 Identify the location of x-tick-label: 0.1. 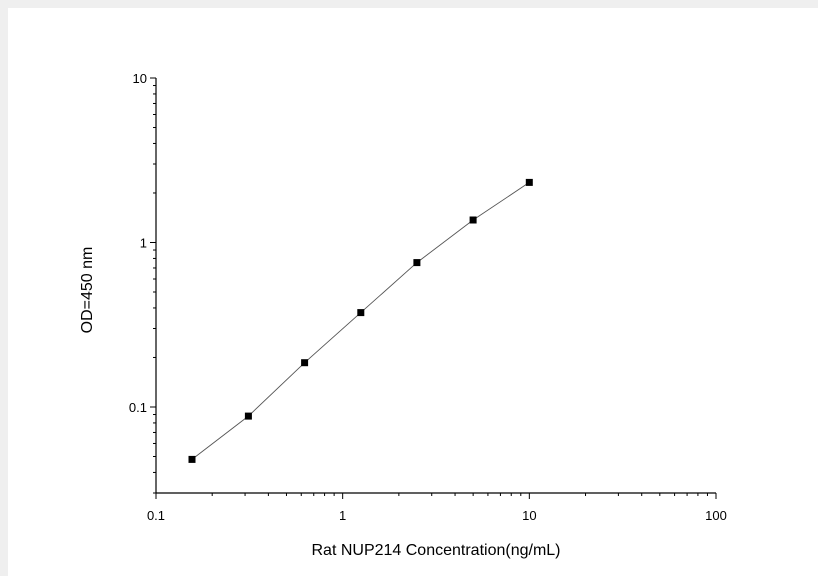
(156, 515).